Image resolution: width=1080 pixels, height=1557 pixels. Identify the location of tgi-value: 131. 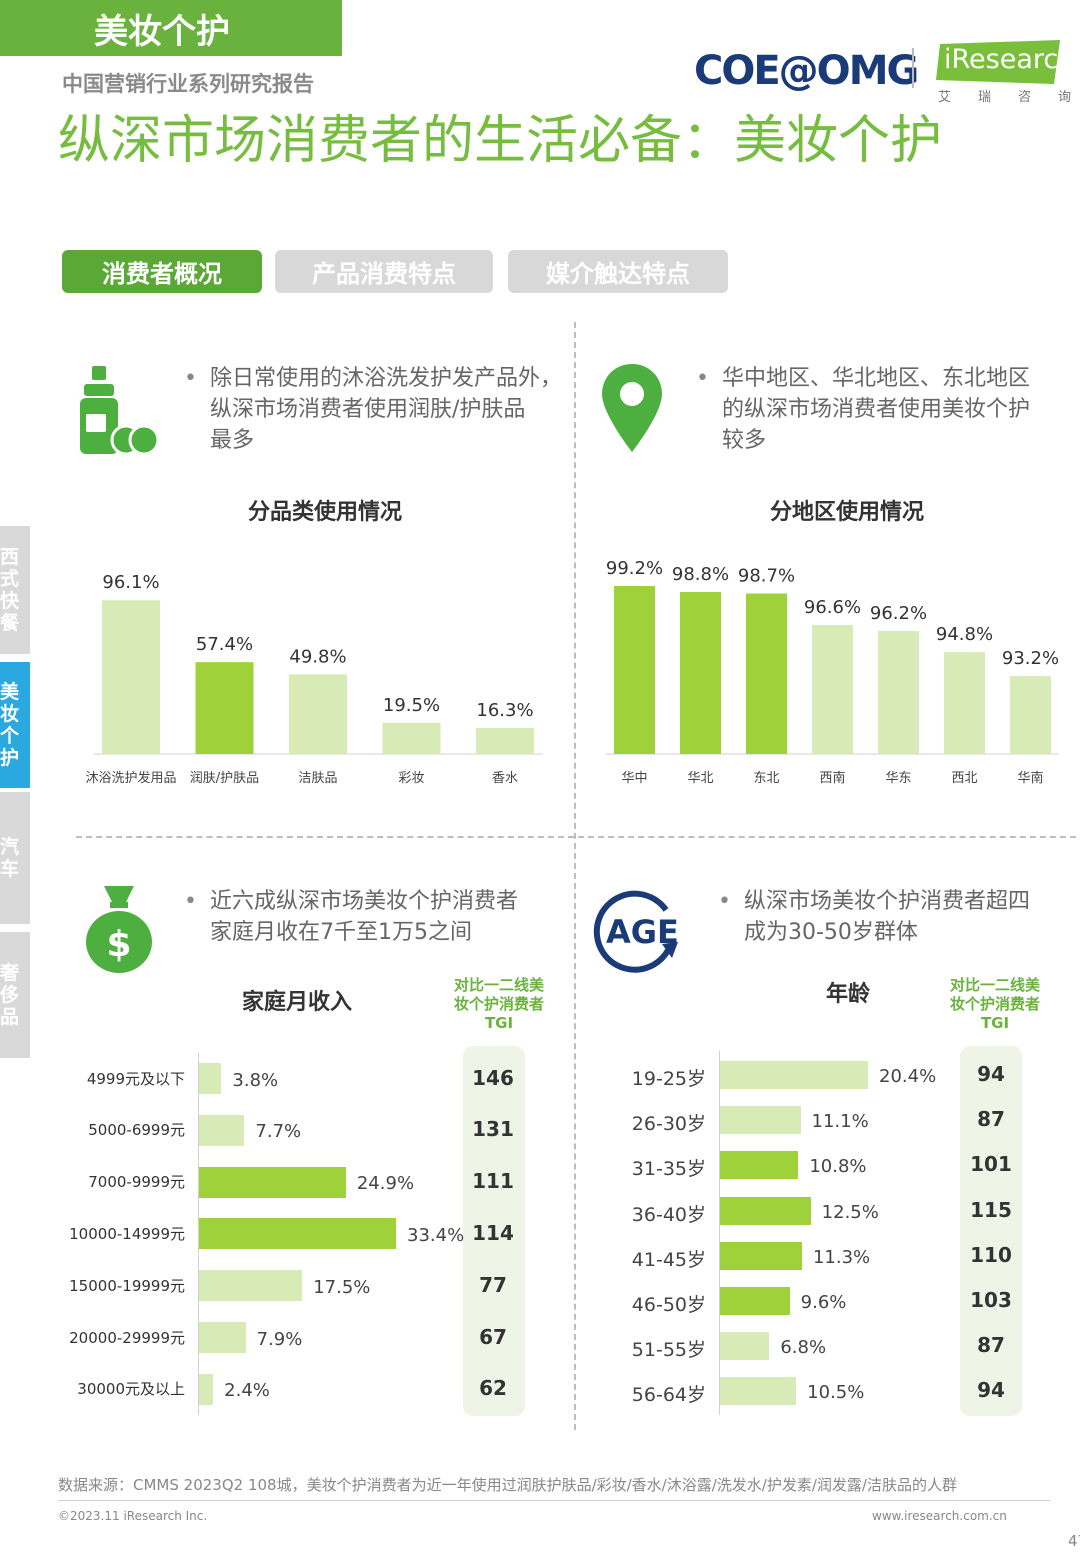
(493, 1129).